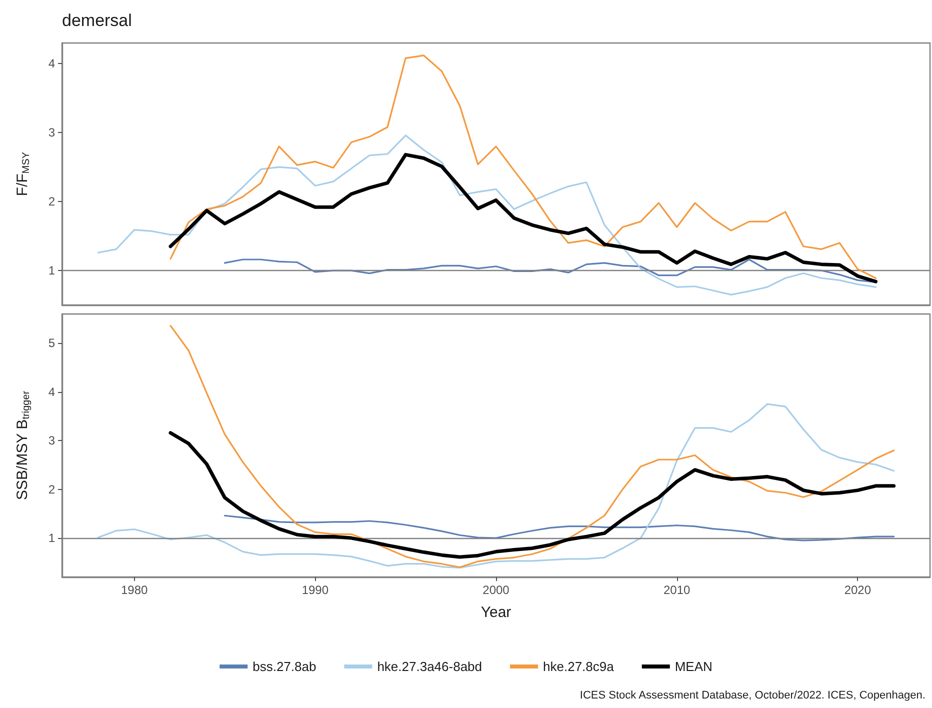 This screenshot has width=932, height=708. Describe the element at coordinates (134, 590) in the screenshot. I see `x-tick-label: 1980` at that location.